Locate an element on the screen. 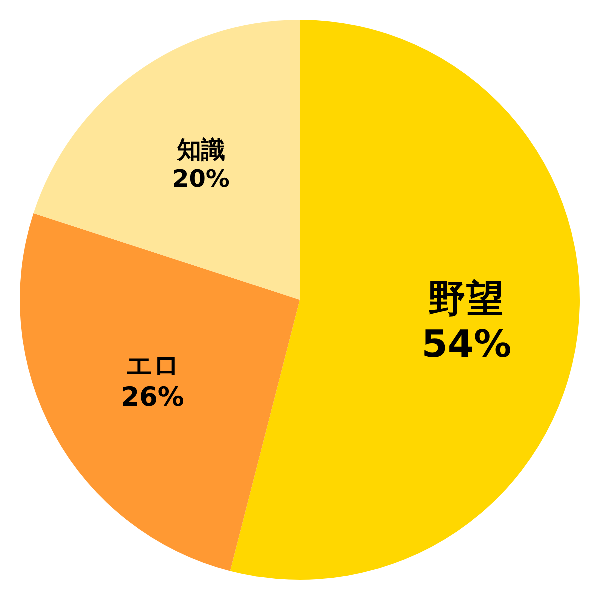 The image size is (600, 600). slice-label: エロ is located at coordinates (153, 366).